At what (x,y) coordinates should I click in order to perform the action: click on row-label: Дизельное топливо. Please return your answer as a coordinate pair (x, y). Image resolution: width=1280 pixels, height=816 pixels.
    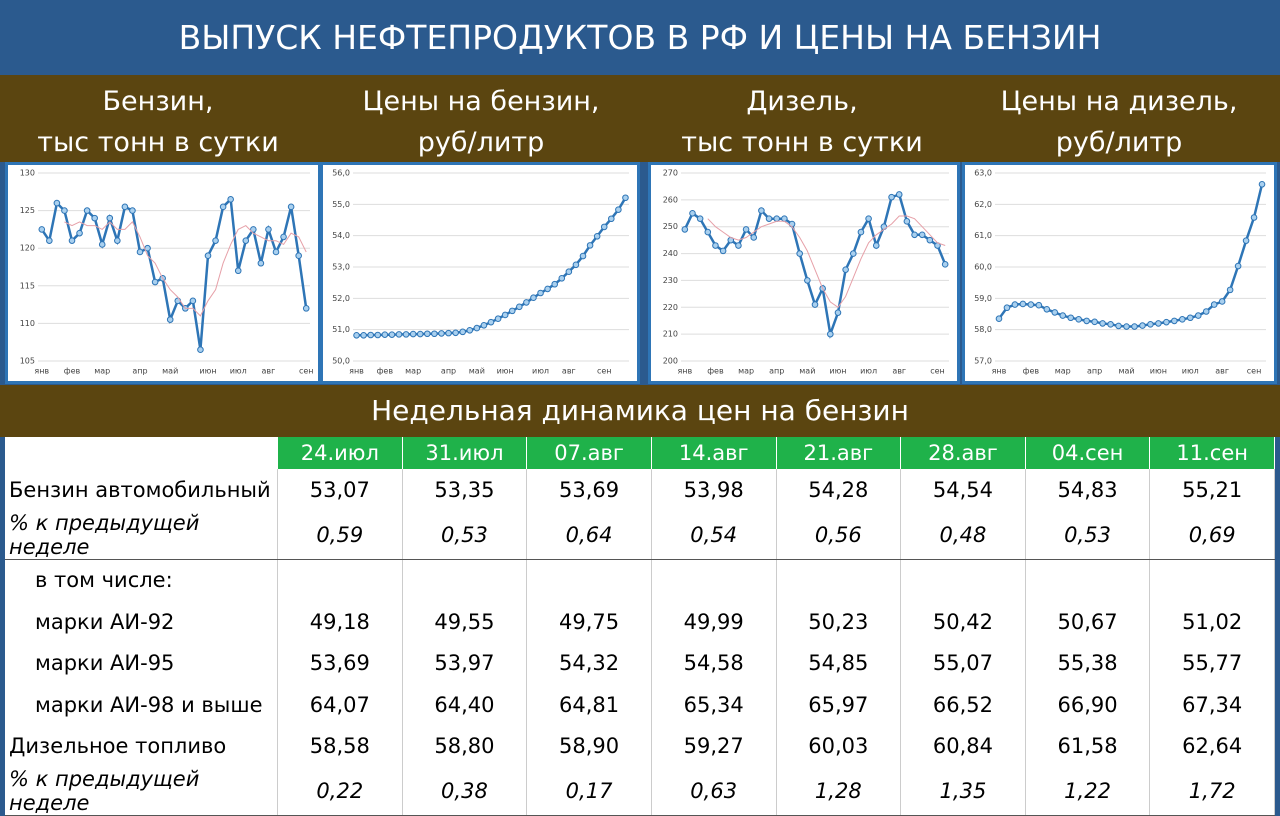
    Looking at the image, I should click on (141, 746).